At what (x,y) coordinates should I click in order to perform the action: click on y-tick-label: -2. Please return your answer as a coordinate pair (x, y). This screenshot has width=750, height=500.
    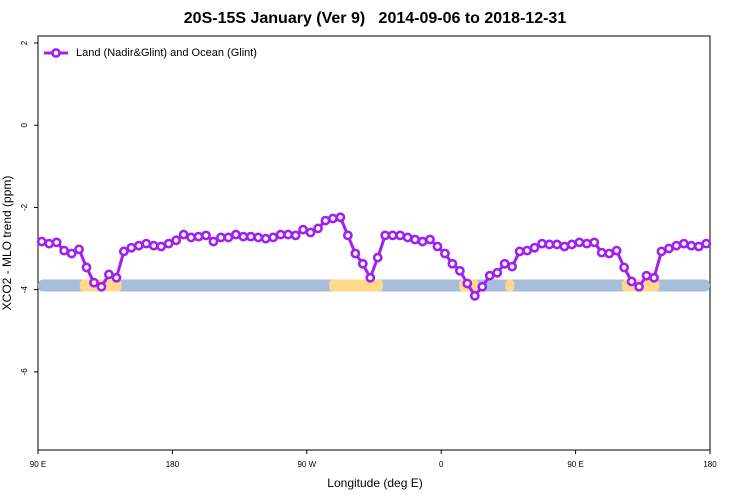
    Looking at the image, I should click on (24, 207).